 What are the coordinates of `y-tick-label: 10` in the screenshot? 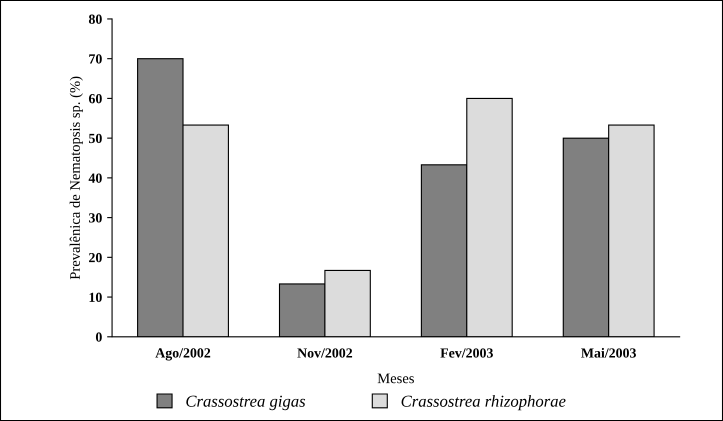 It's located at (96, 297).